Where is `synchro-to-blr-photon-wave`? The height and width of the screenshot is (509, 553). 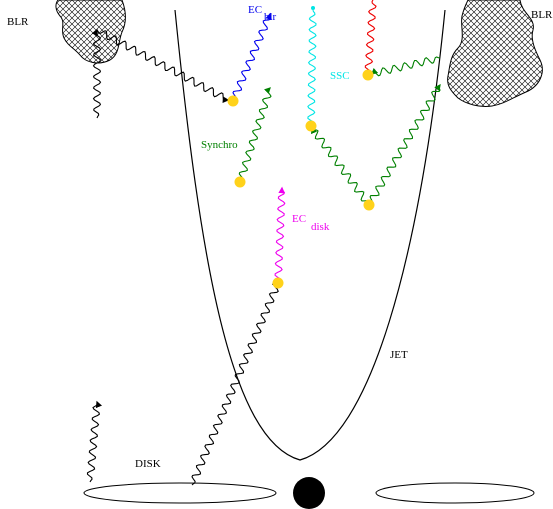
synchro-to-blr-photon-wave is located at coordinates (404, 144).